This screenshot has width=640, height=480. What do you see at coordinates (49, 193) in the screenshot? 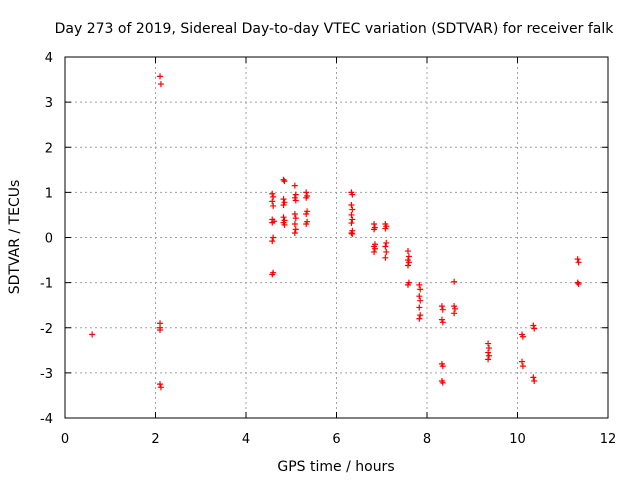
I see `y-tick-label: 1` at bounding box center [49, 193].